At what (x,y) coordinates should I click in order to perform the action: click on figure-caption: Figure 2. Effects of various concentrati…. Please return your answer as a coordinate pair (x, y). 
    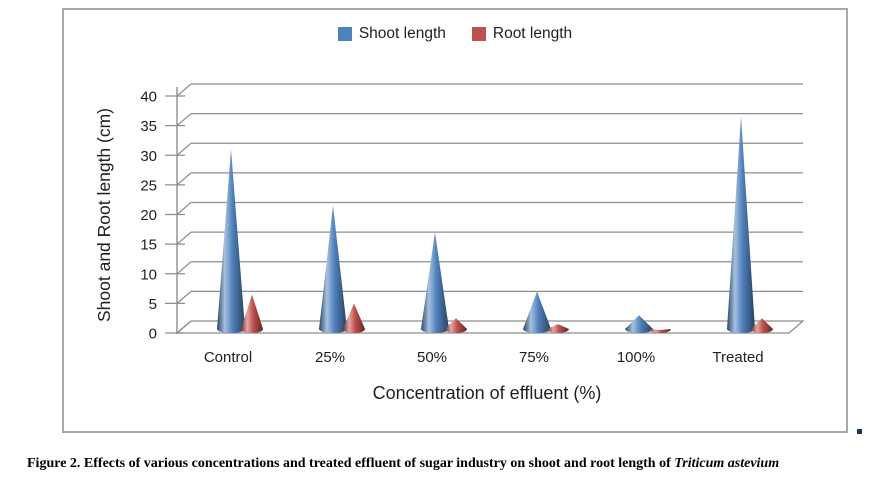
    Looking at the image, I should click on (457, 464).